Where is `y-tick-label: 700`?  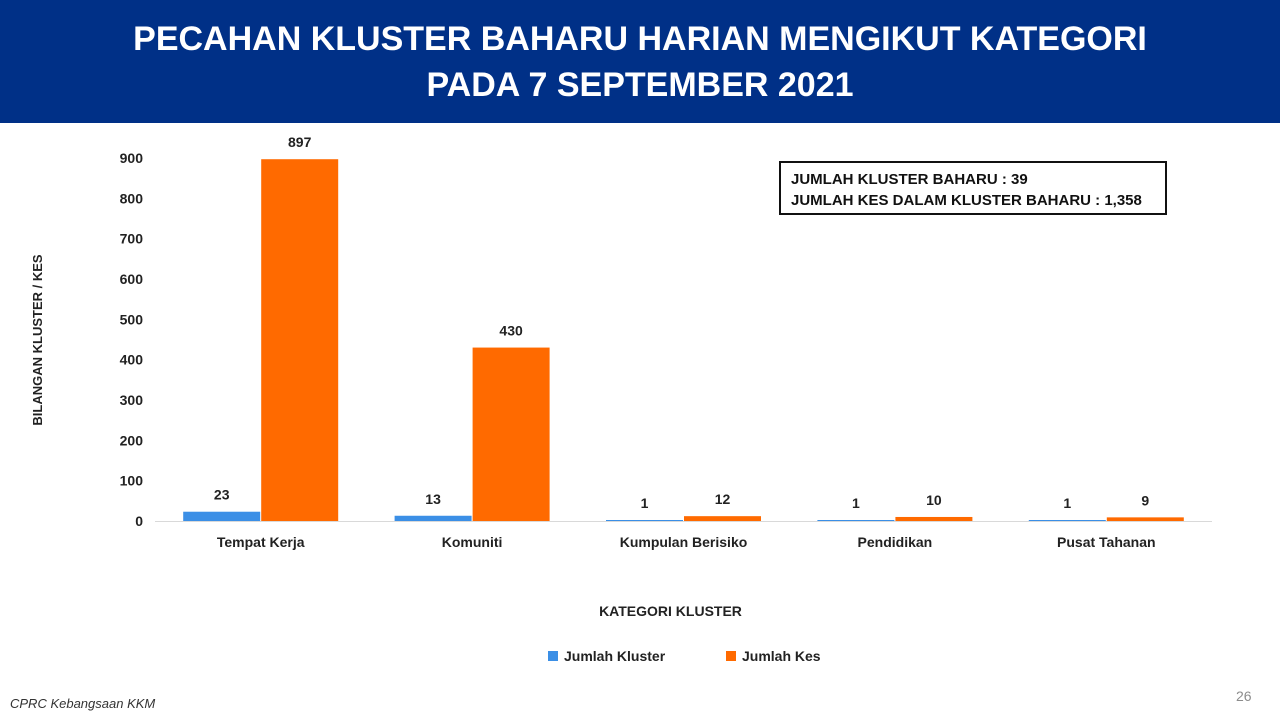 y-tick-label: 700 is located at coordinates (132, 239).